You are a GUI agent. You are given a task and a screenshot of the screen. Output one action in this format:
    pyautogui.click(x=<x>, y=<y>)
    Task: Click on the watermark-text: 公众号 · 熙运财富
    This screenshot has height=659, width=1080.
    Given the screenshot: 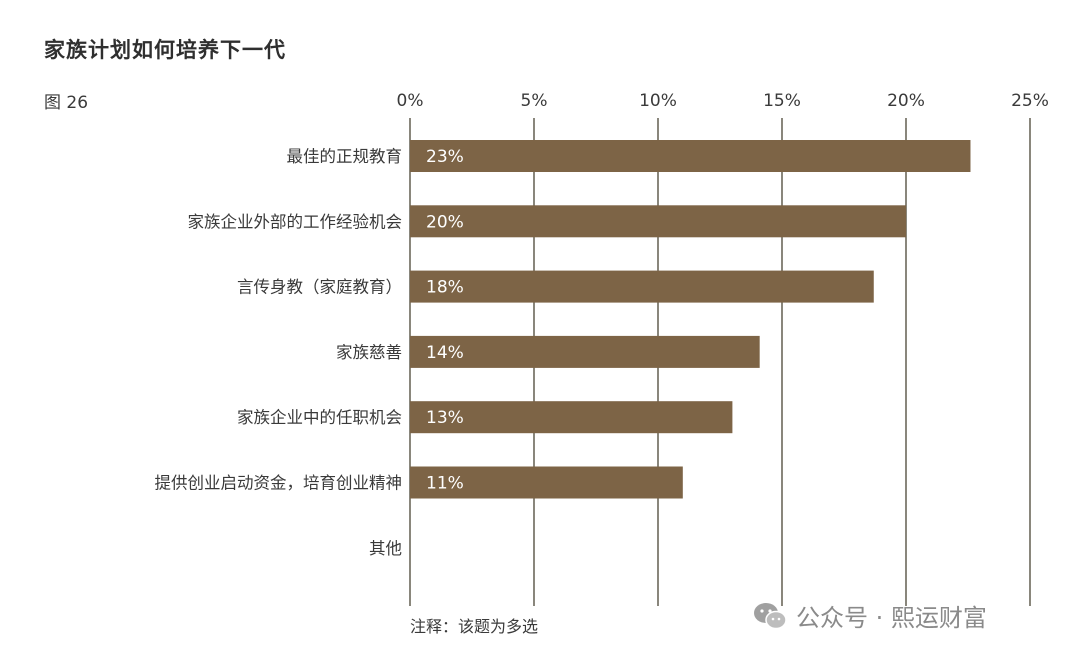 What is the action you would take?
    pyautogui.click(x=891, y=618)
    